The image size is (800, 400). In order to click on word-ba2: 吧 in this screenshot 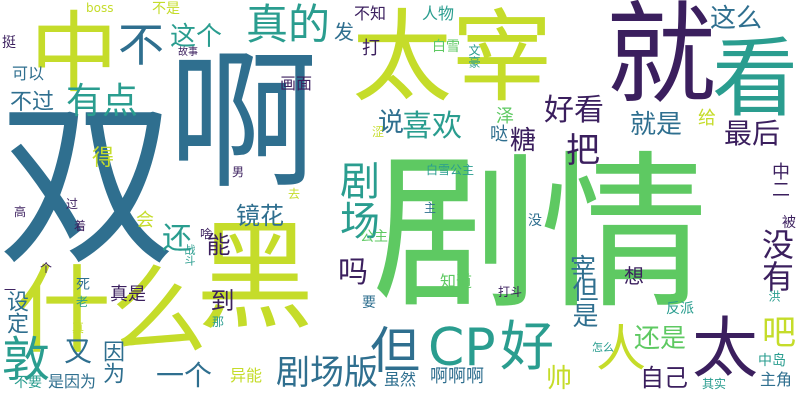, I will do `click(779, 333)`.